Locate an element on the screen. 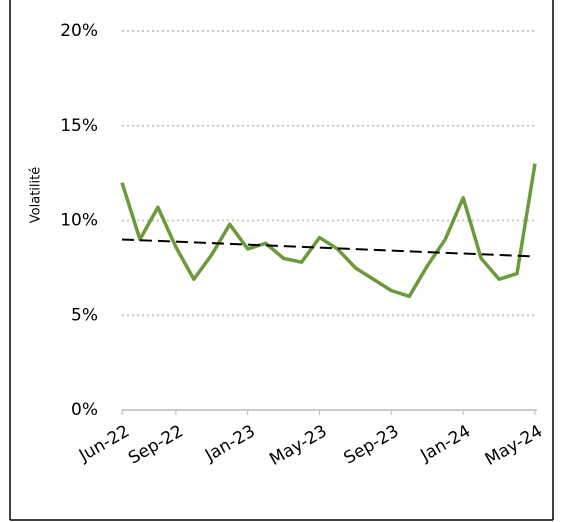 This screenshot has height=522, width=564. y-axis-label: Volatilité is located at coordinates (36, 195).